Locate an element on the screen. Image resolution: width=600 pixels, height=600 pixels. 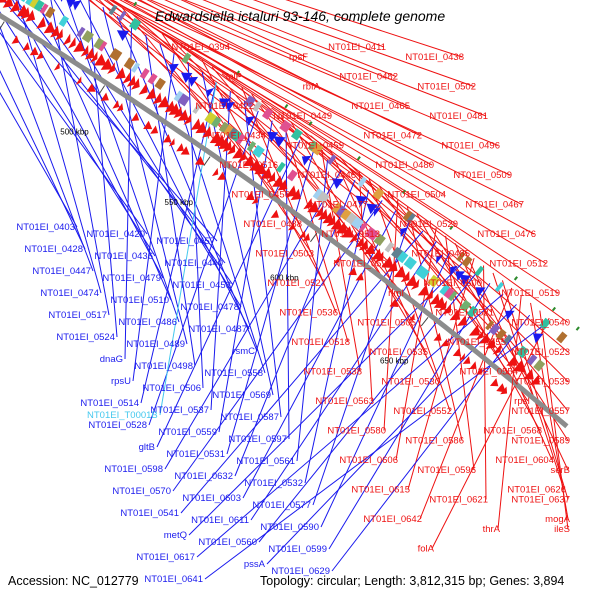
gene-label: NT01EI_0577 is located at coordinates (281, 505).